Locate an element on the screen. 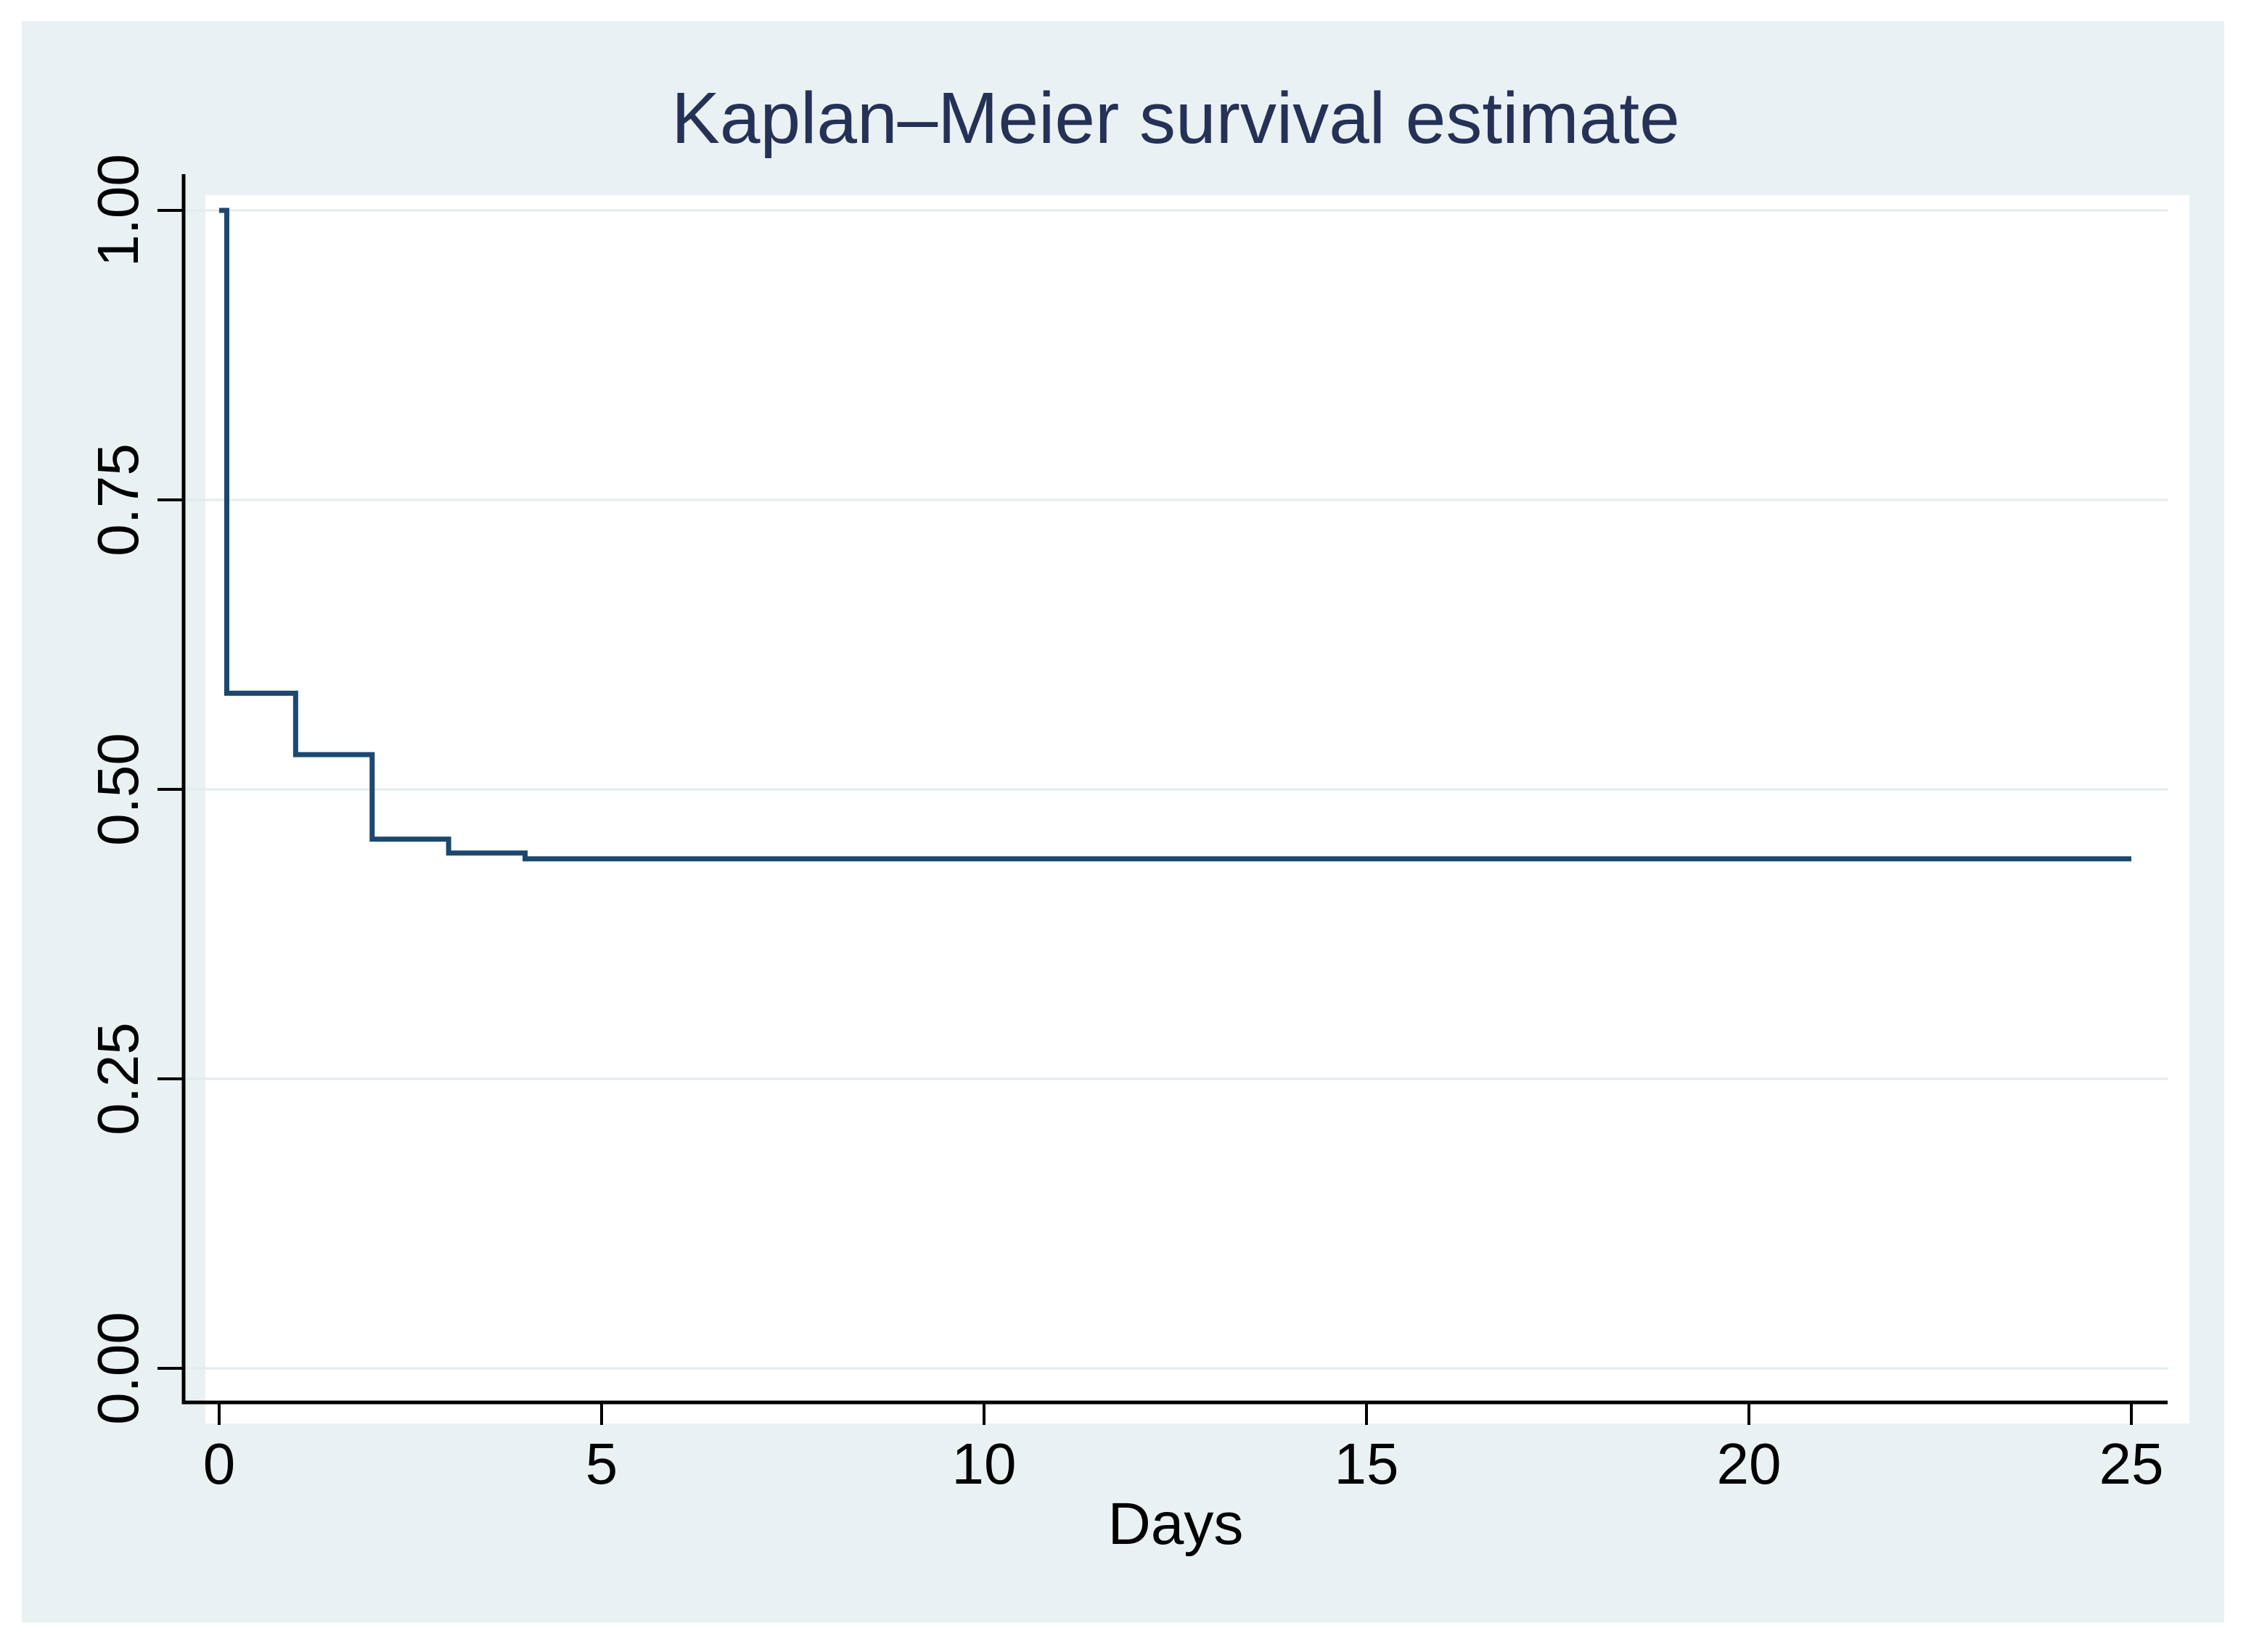 The image size is (2254, 1652). y-tick-label: 0.00 is located at coordinates (118, 1368).